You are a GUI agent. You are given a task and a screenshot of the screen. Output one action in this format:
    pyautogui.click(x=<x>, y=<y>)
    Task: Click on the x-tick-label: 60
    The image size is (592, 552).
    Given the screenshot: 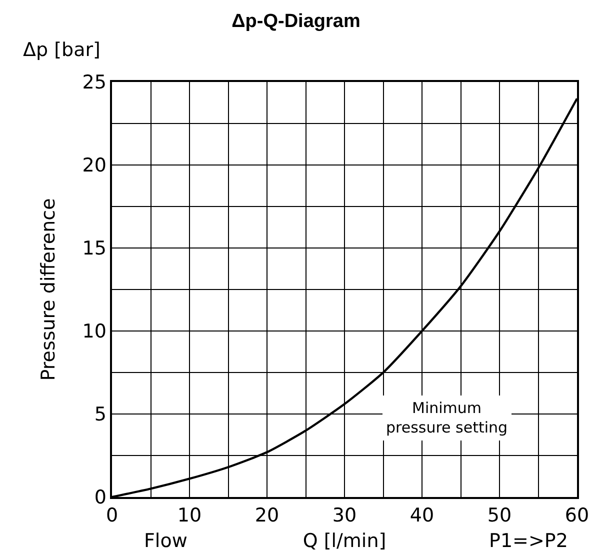 What is the action you would take?
    pyautogui.click(x=577, y=515)
    